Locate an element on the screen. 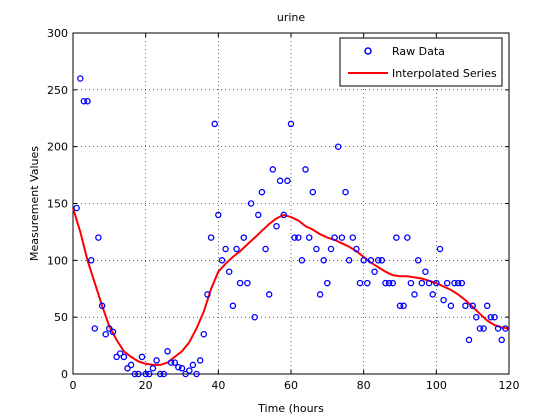 This screenshot has width=560, height=420. legend: Raw Data Interpolated Series is located at coordinates (421, 62).